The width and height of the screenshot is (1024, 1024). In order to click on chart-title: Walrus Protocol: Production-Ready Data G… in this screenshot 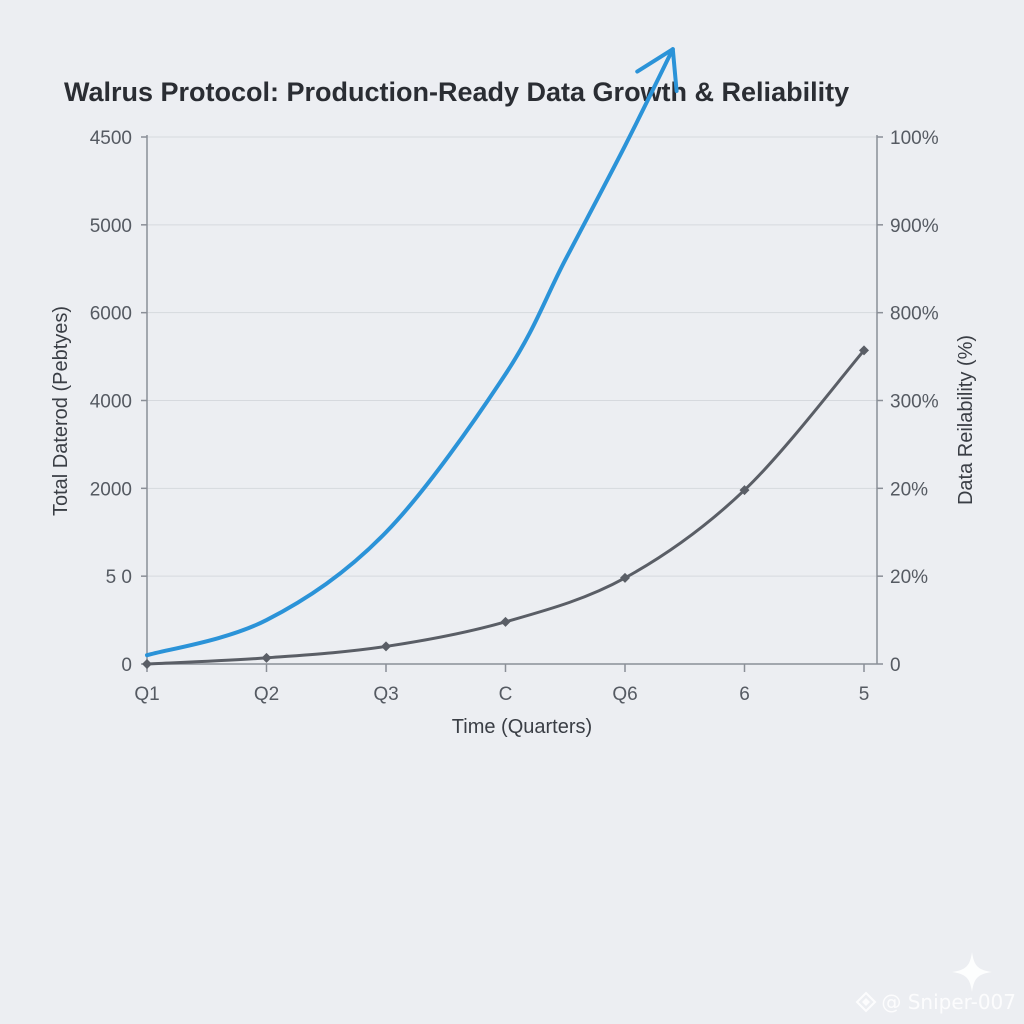, I will do `click(456, 92)`.